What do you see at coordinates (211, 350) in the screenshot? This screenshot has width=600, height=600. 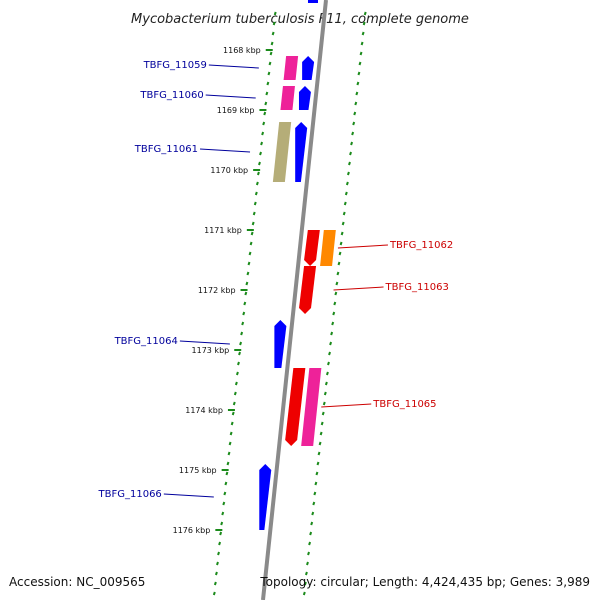 I see `tick-label: 1173 kbp` at bounding box center [211, 350].